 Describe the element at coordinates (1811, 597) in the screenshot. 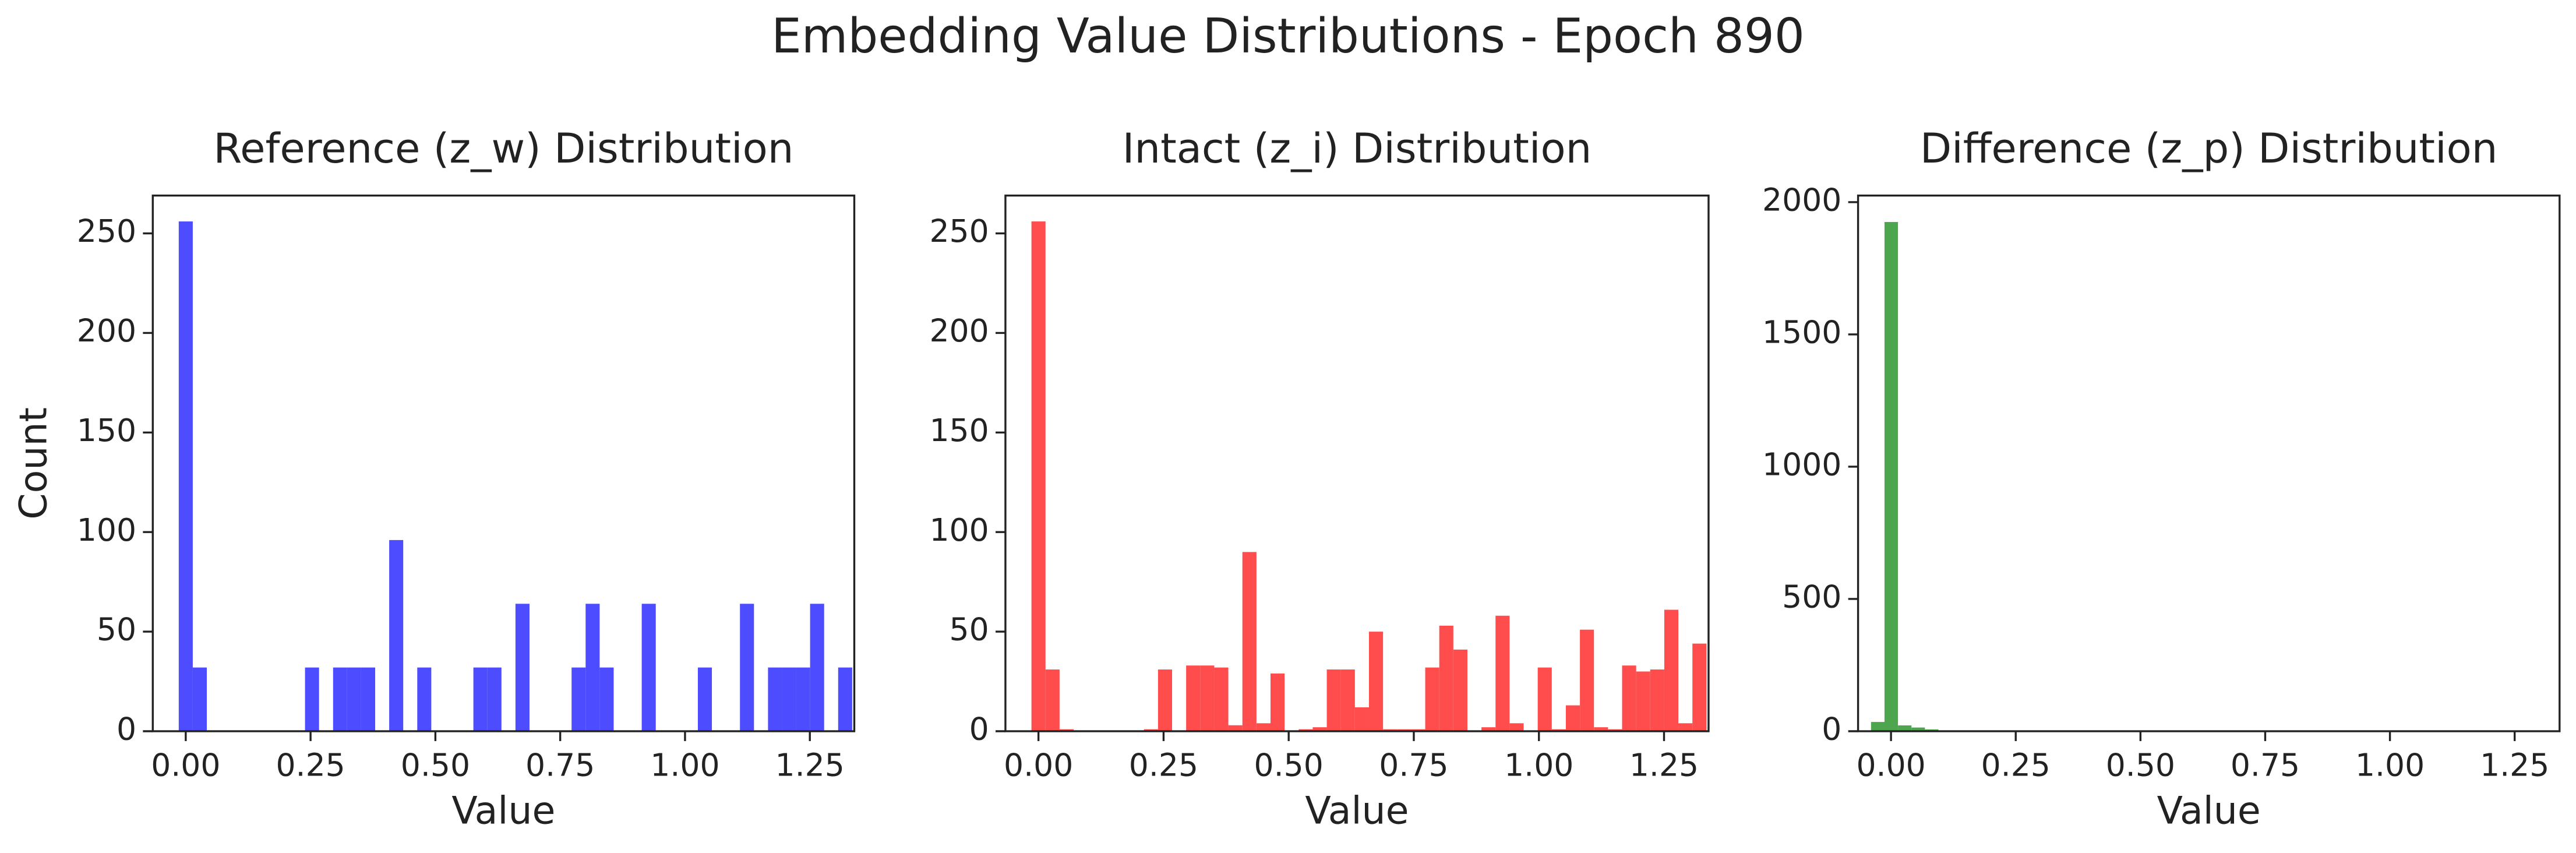

I see `y-tick-label: 500` at that location.